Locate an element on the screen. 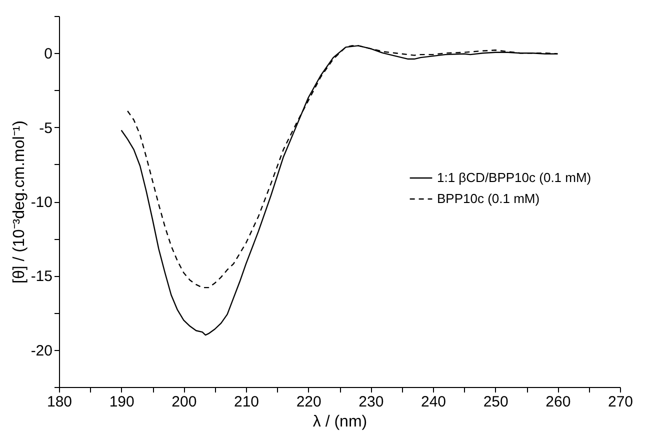 This screenshot has width=648, height=434. y-axis-title: [θ] / (10⁻³deg.cm.mol⁻¹) is located at coordinates (19, 202).